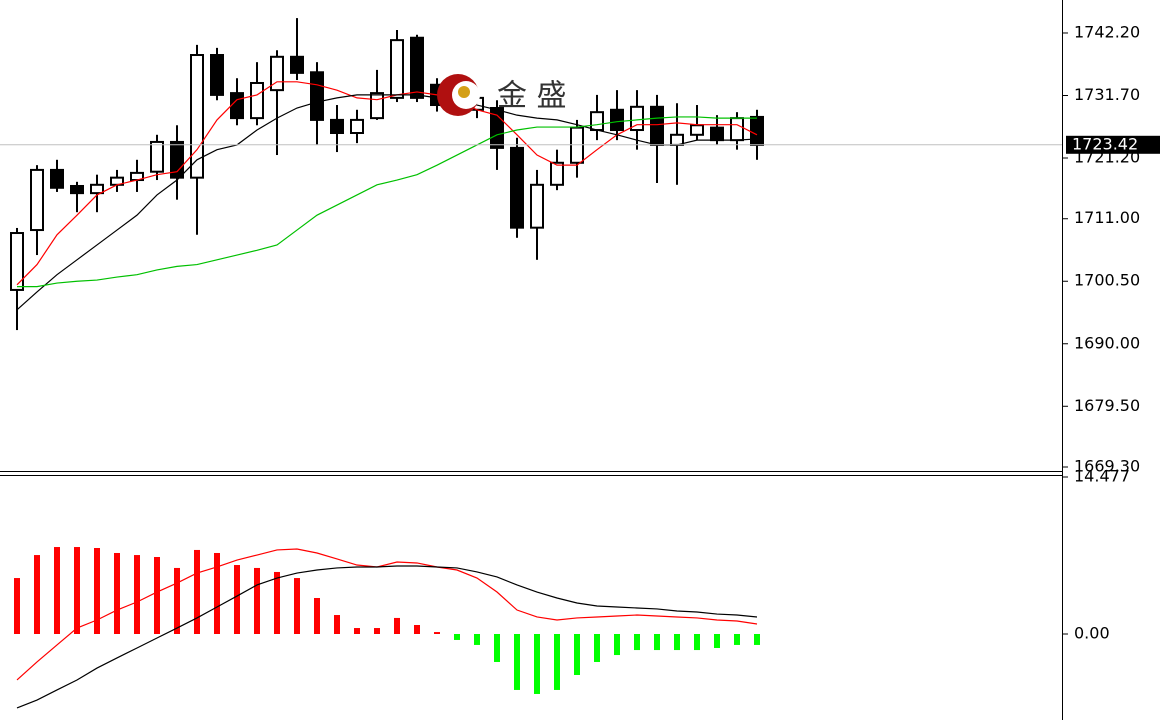 This screenshot has height=720, width=1160. What do you see at coordinates (532, 96) in the screenshot?
I see `watermark: 金 盛` at bounding box center [532, 96].